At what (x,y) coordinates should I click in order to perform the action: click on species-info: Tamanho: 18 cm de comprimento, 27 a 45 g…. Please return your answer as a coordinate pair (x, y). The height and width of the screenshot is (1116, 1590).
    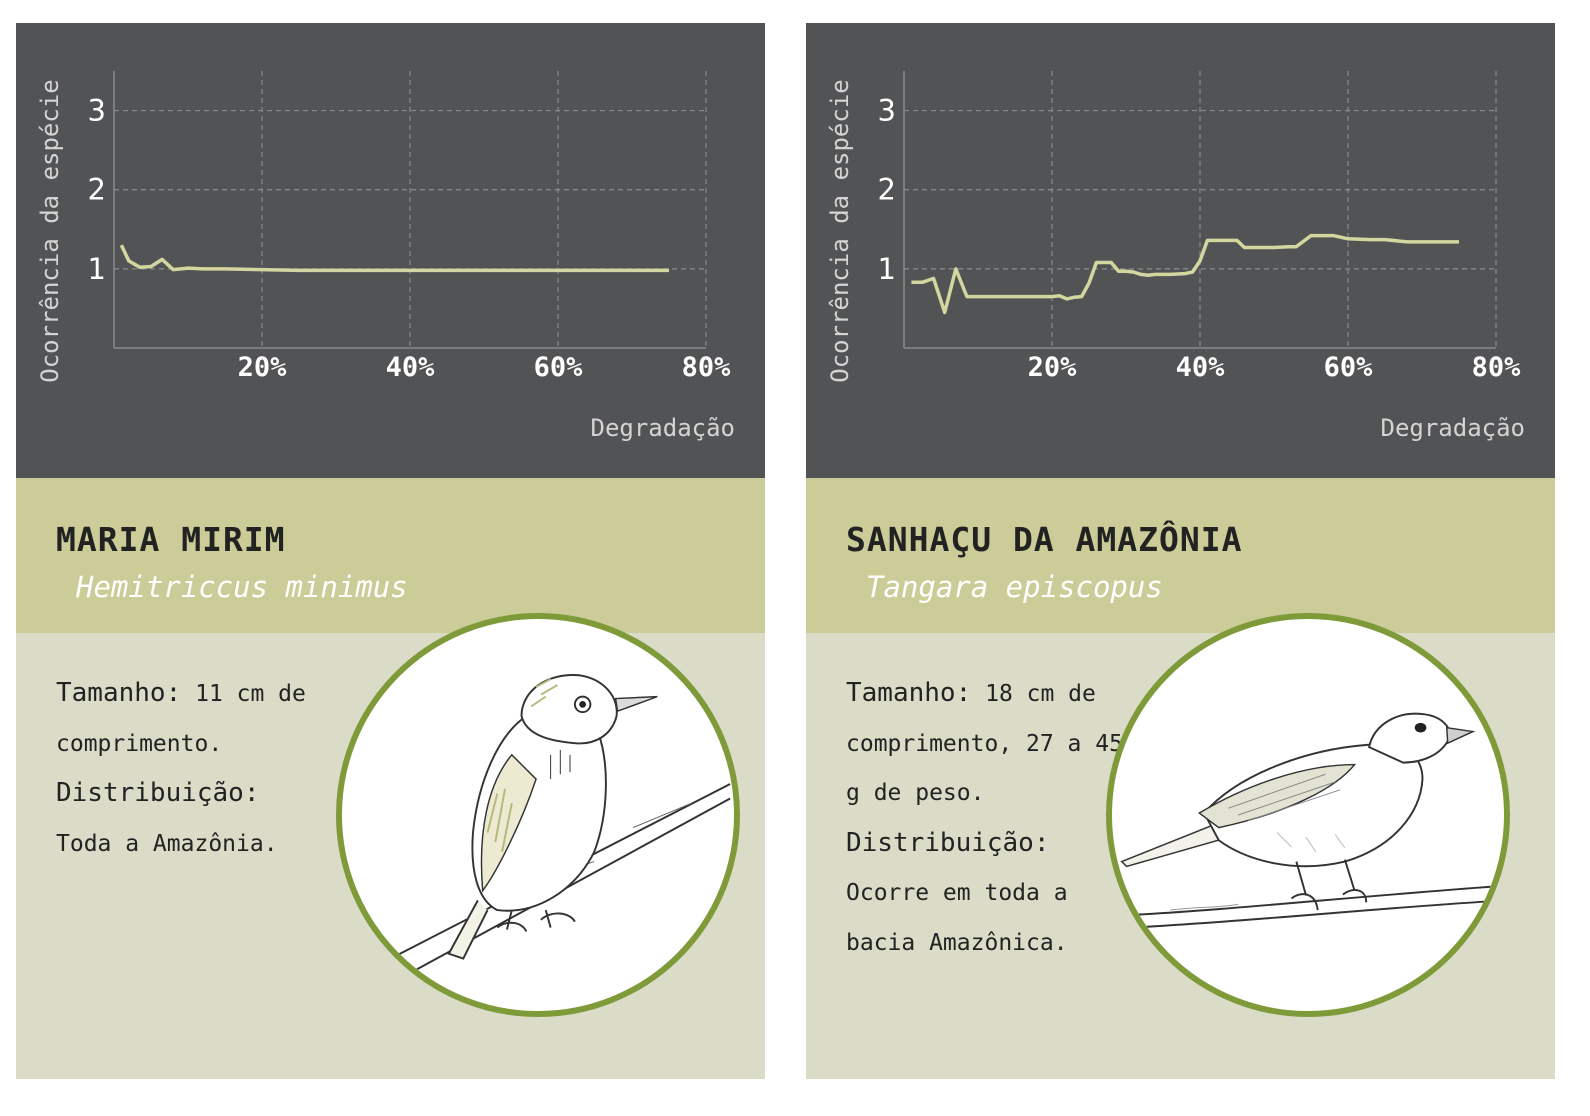
    Looking at the image, I should click on (996, 818).